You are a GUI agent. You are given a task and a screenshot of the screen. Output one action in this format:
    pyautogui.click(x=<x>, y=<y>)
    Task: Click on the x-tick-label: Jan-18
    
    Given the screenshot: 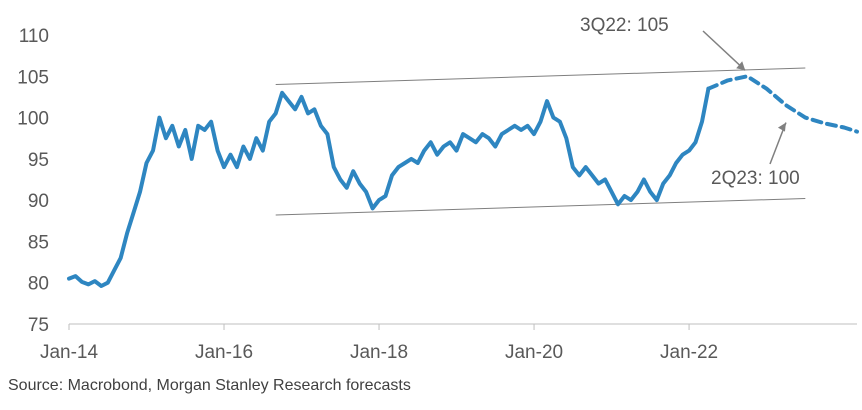 What is the action you would take?
    pyautogui.click(x=379, y=352)
    